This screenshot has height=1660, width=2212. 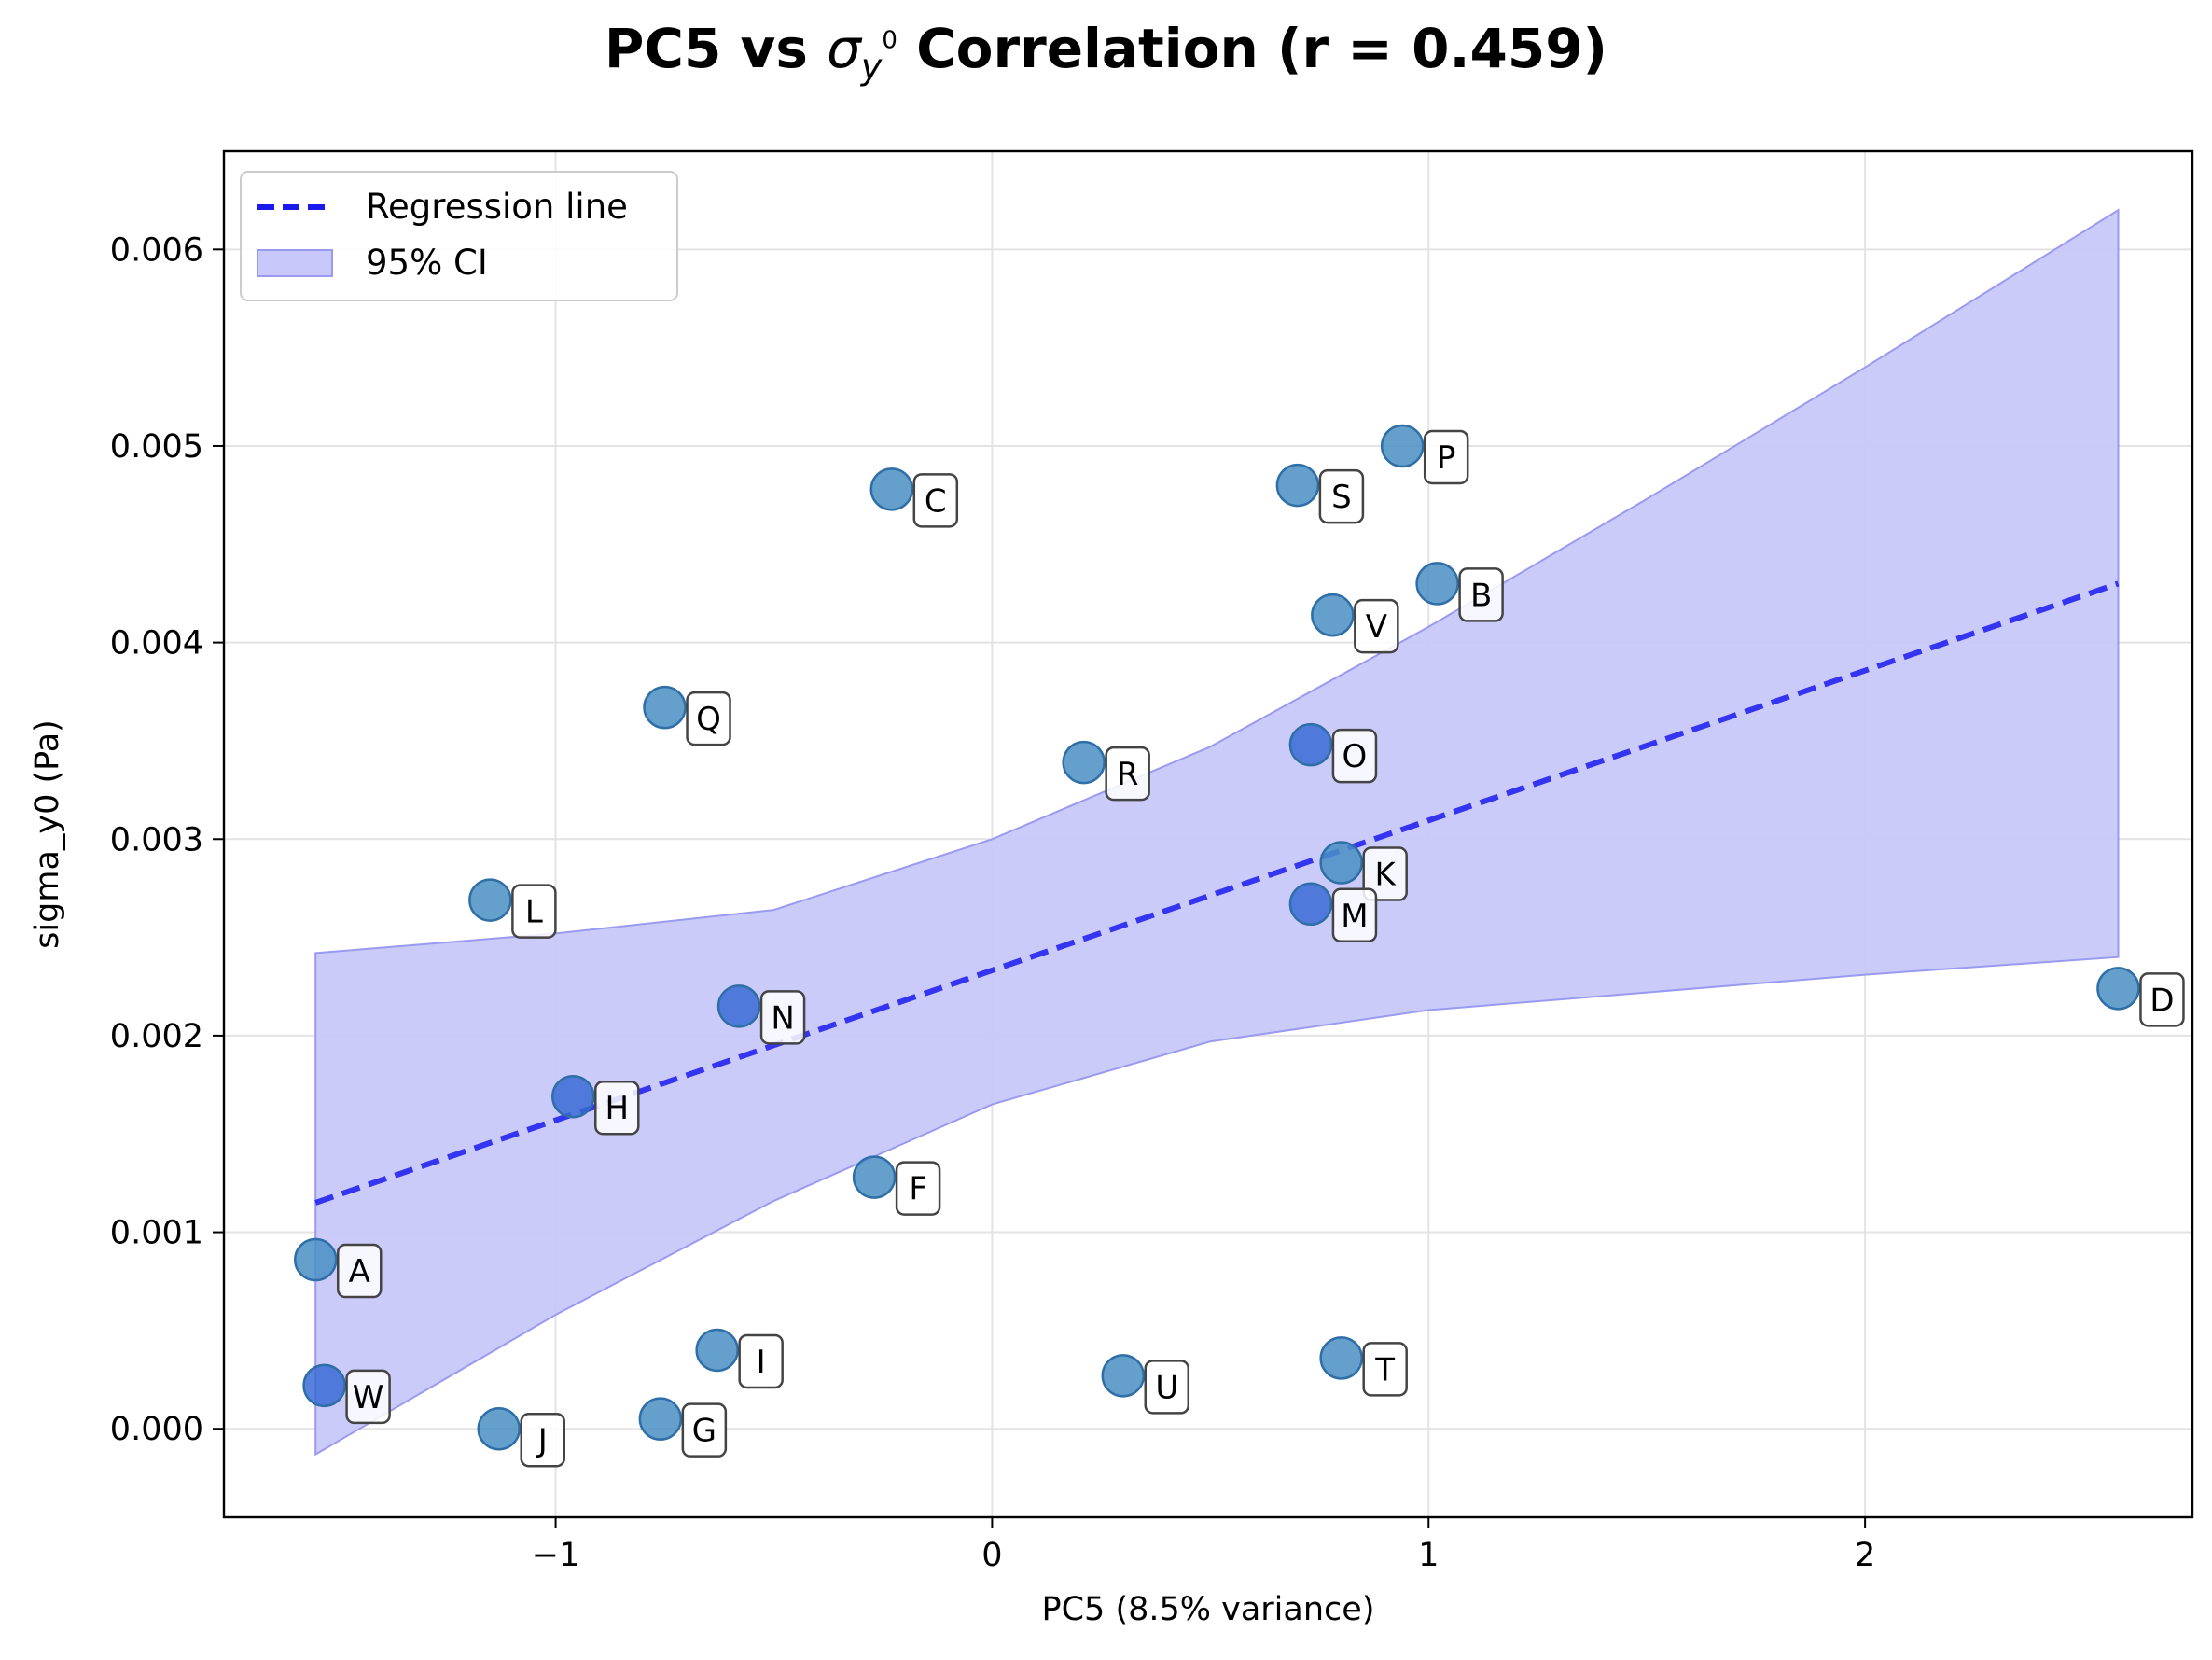 I want to click on point-label-a: A, so click(x=359, y=1271).